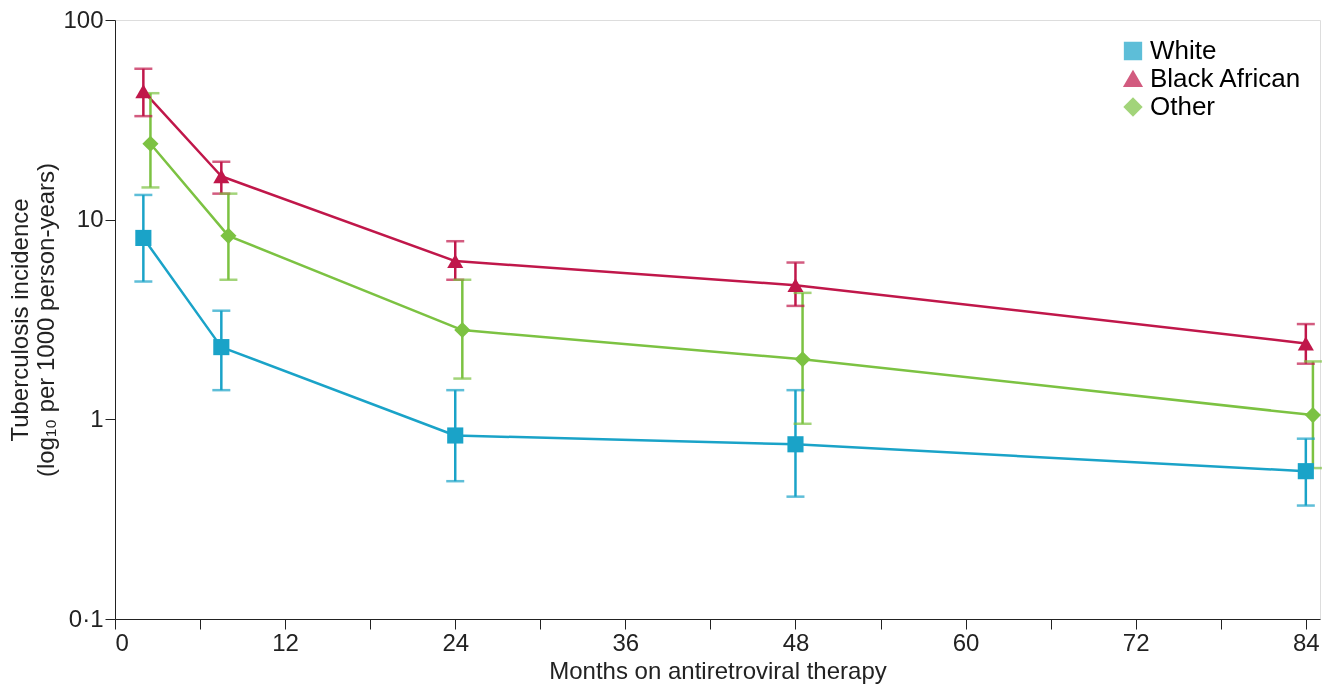 The width and height of the screenshot is (1330, 691). I want to click on y-tick-label: 1, so click(97, 418).